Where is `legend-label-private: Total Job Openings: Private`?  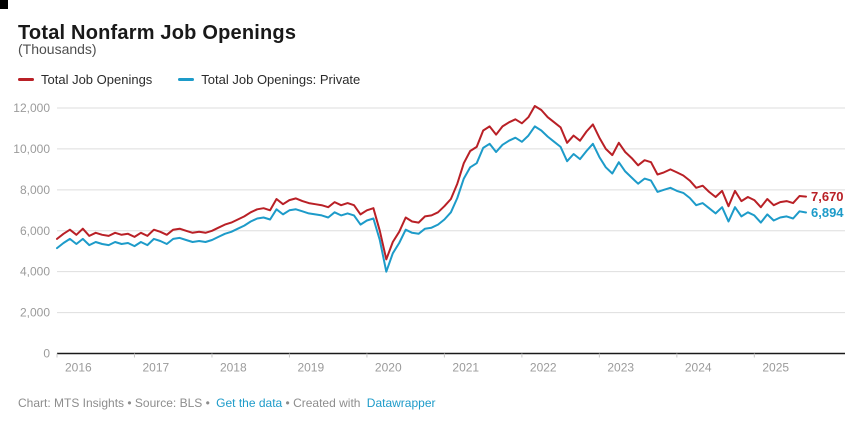 legend-label-private: Total Job Openings: Private is located at coordinates (281, 79).